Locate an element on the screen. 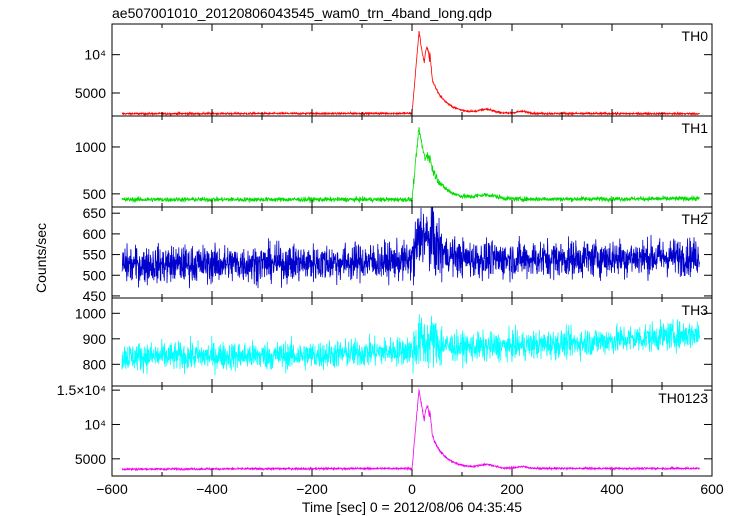 The image size is (734, 516). panel-label-th3: TH3 is located at coordinates (695, 310).